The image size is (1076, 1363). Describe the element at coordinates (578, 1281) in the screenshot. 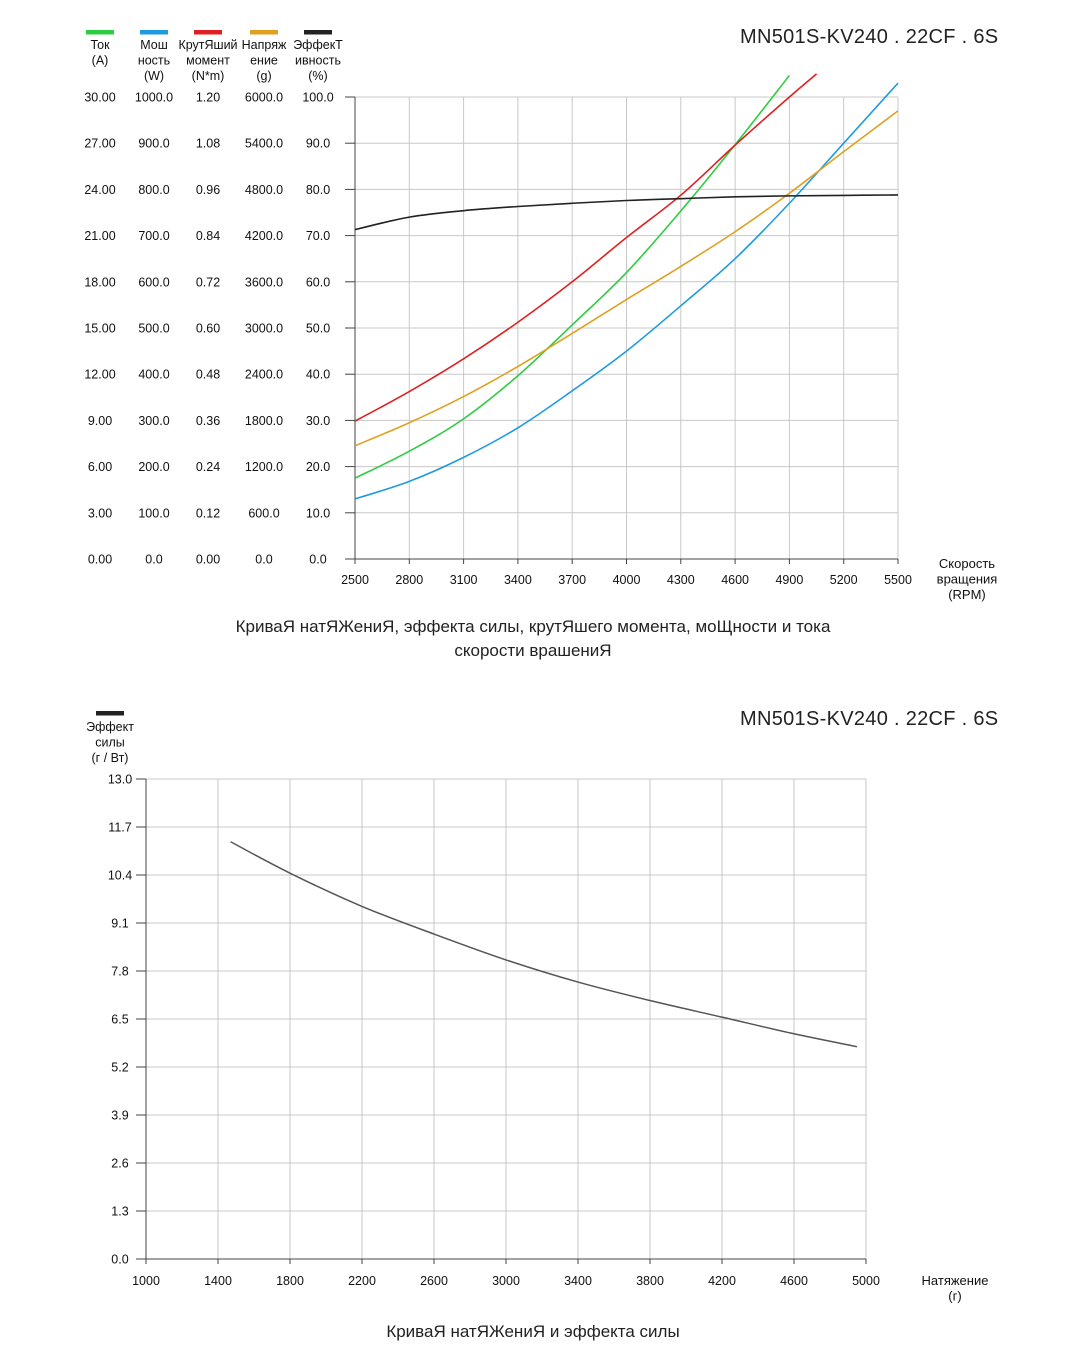

I see `chart2-x-tick-label: 3400` at that location.